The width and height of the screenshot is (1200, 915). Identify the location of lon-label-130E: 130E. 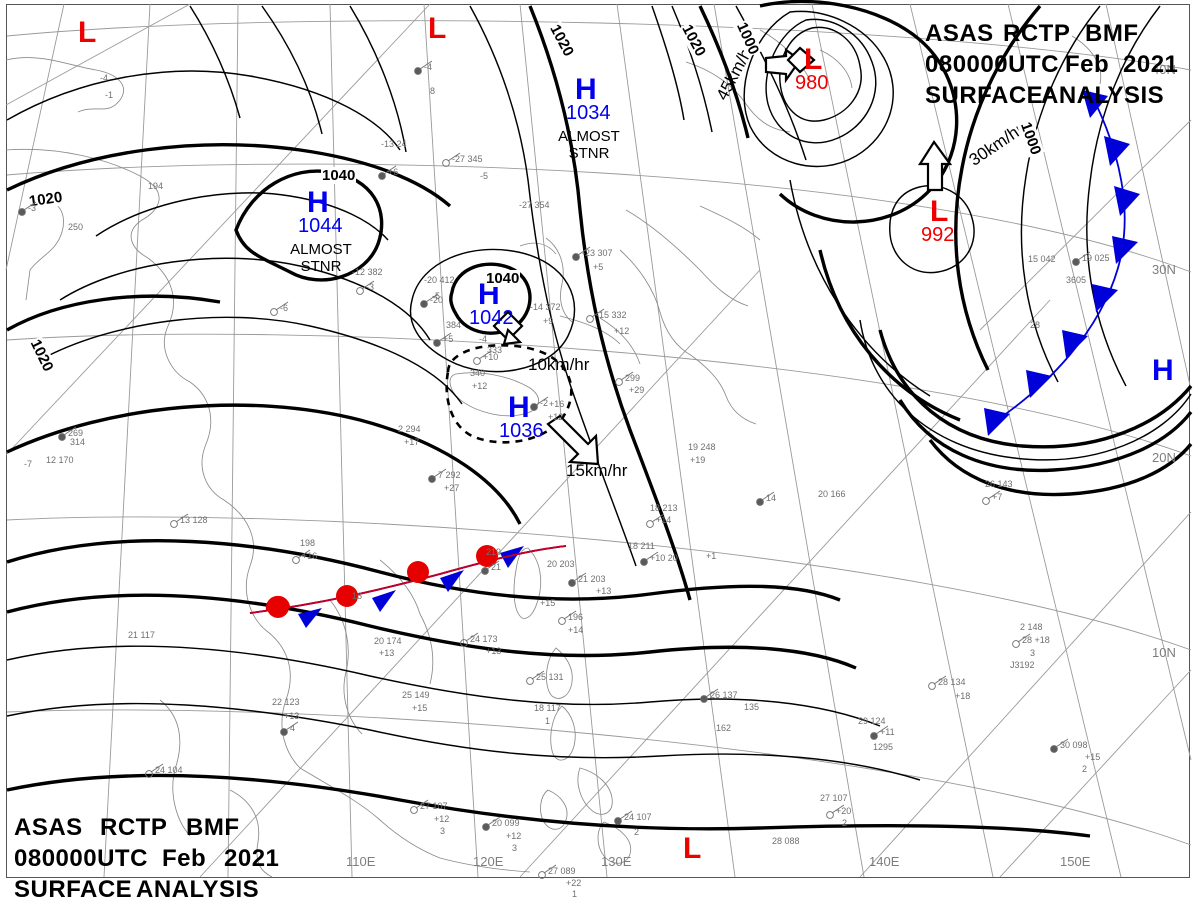
(616, 861).